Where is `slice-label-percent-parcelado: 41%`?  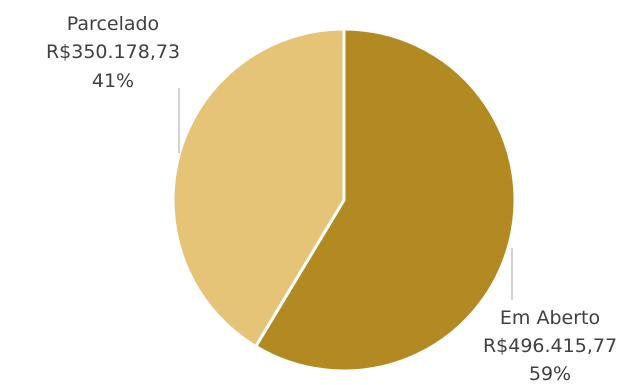
slice-label-percent-parcelado: 41% is located at coordinates (113, 81).